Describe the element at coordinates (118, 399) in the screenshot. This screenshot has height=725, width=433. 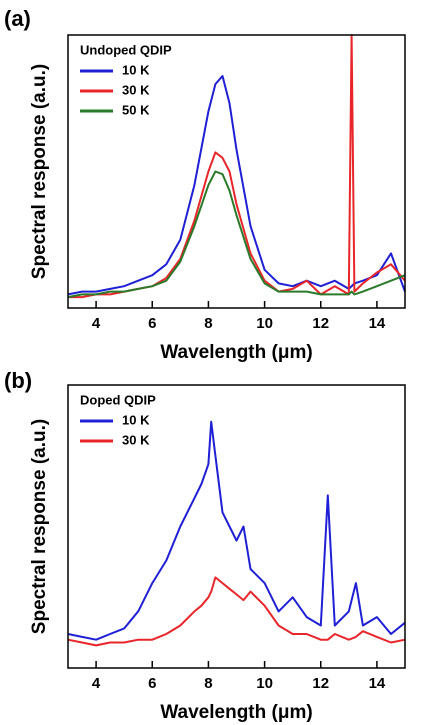
I see `legend-title: Doped QDIP` at that location.